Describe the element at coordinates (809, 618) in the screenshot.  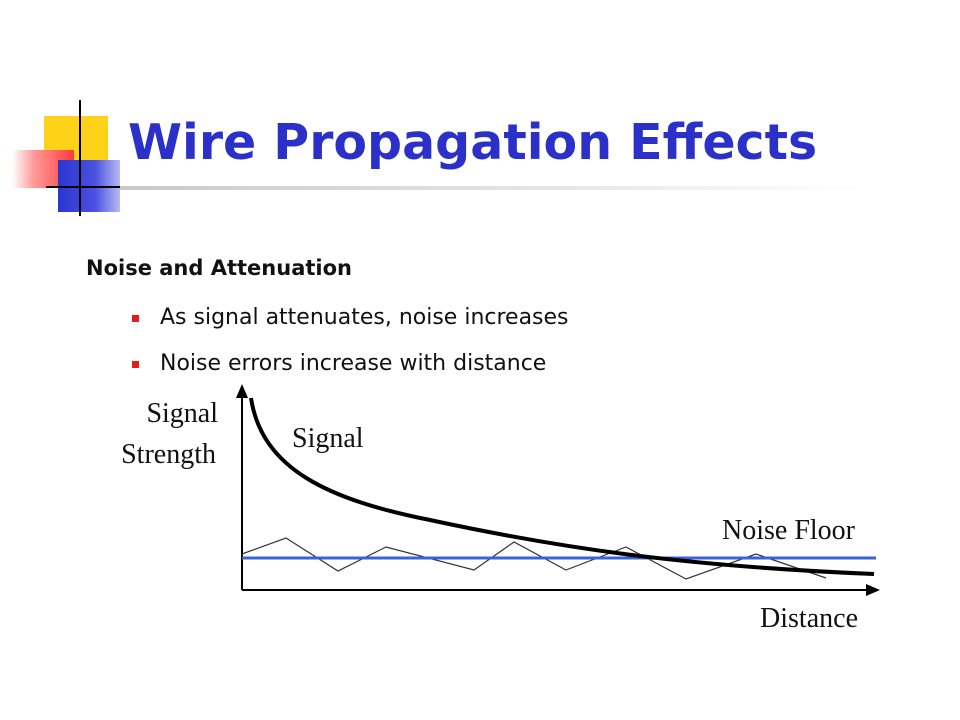
I see `x-axis-label: Distance` at that location.